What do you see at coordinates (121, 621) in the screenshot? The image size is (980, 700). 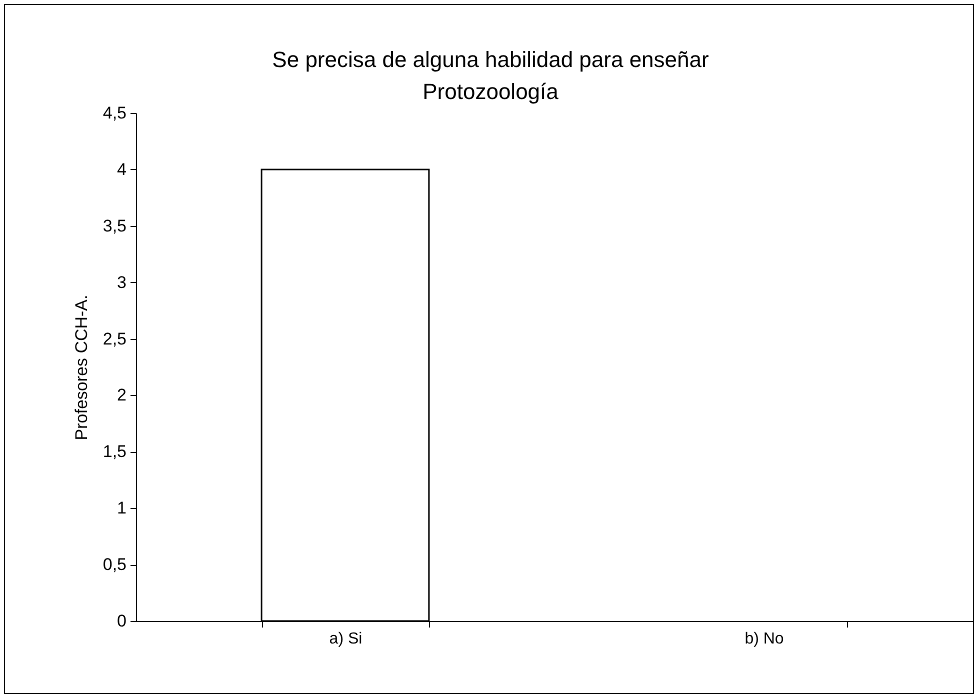 I see `y-tick-label: 0` at bounding box center [121, 621].